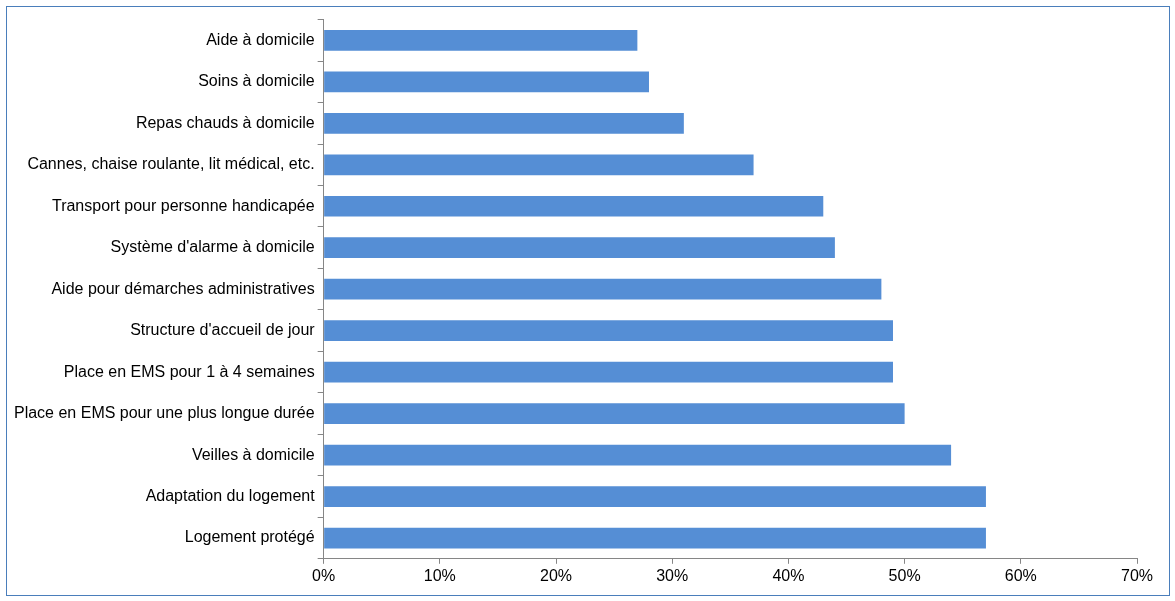 This screenshot has height=601, width=1175. What do you see at coordinates (223, 330) in the screenshot?
I see `y-tick-label: Structure d'accueil de jour` at bounding box center [223, 330].